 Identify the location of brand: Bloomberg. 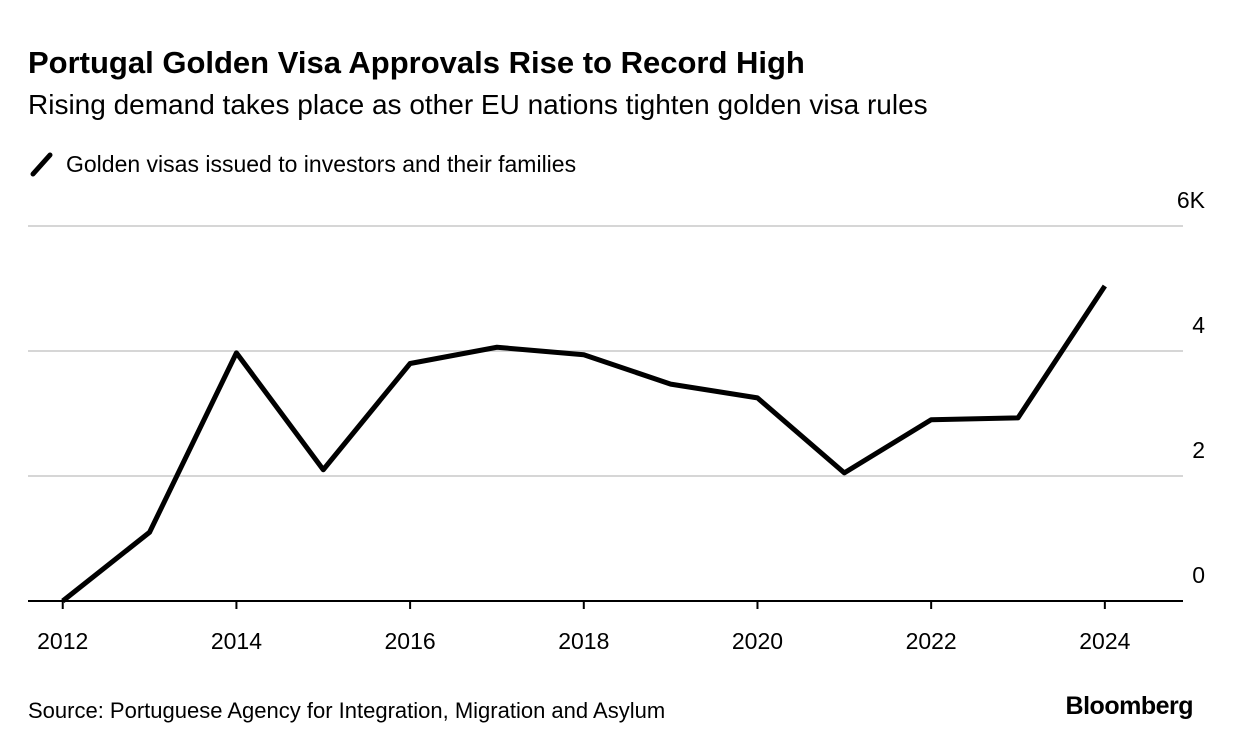
(1129, 706).